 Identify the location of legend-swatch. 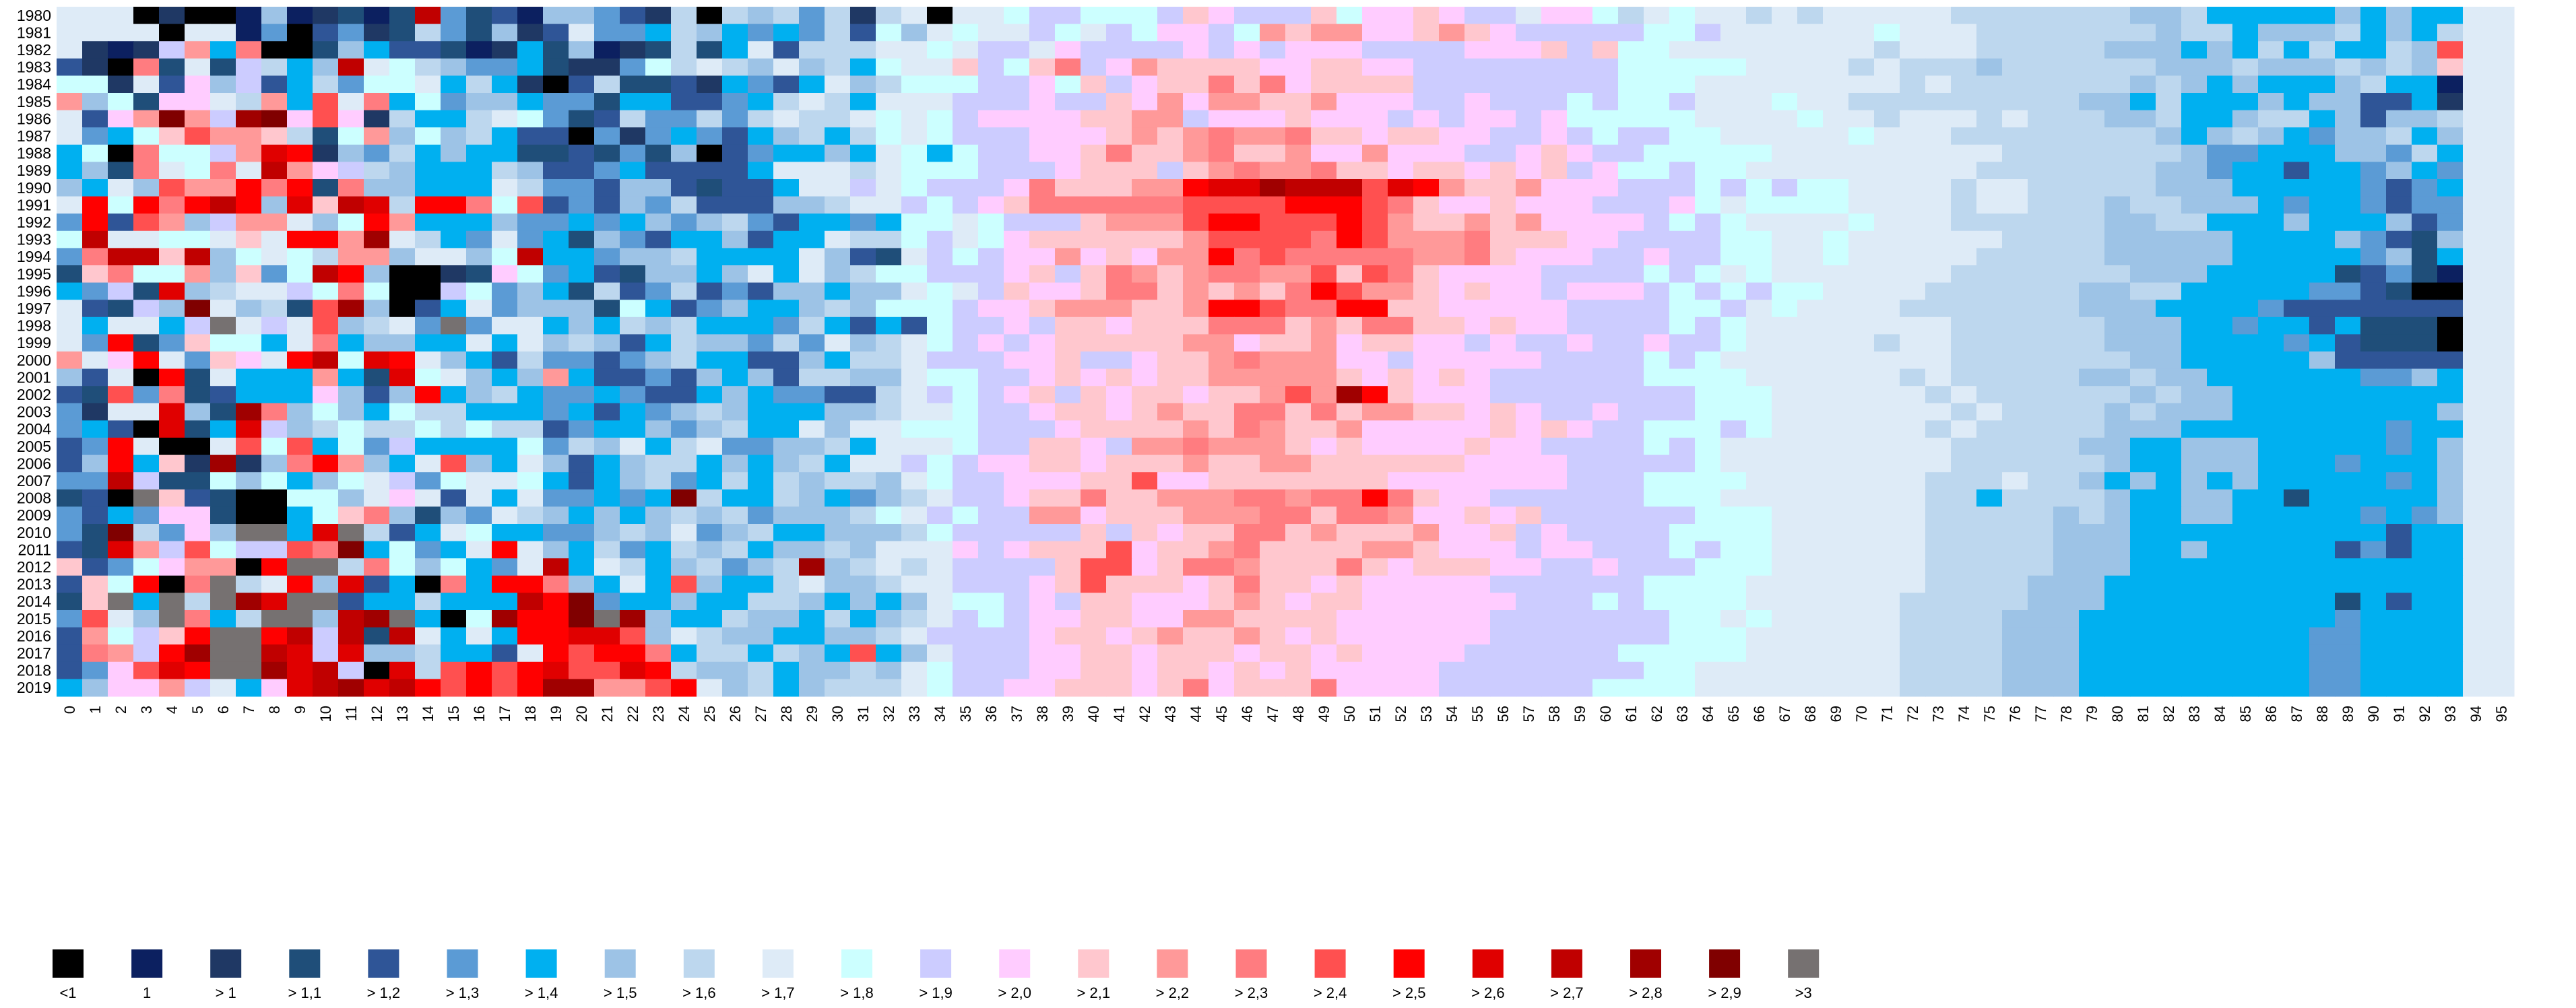
(462, 964).